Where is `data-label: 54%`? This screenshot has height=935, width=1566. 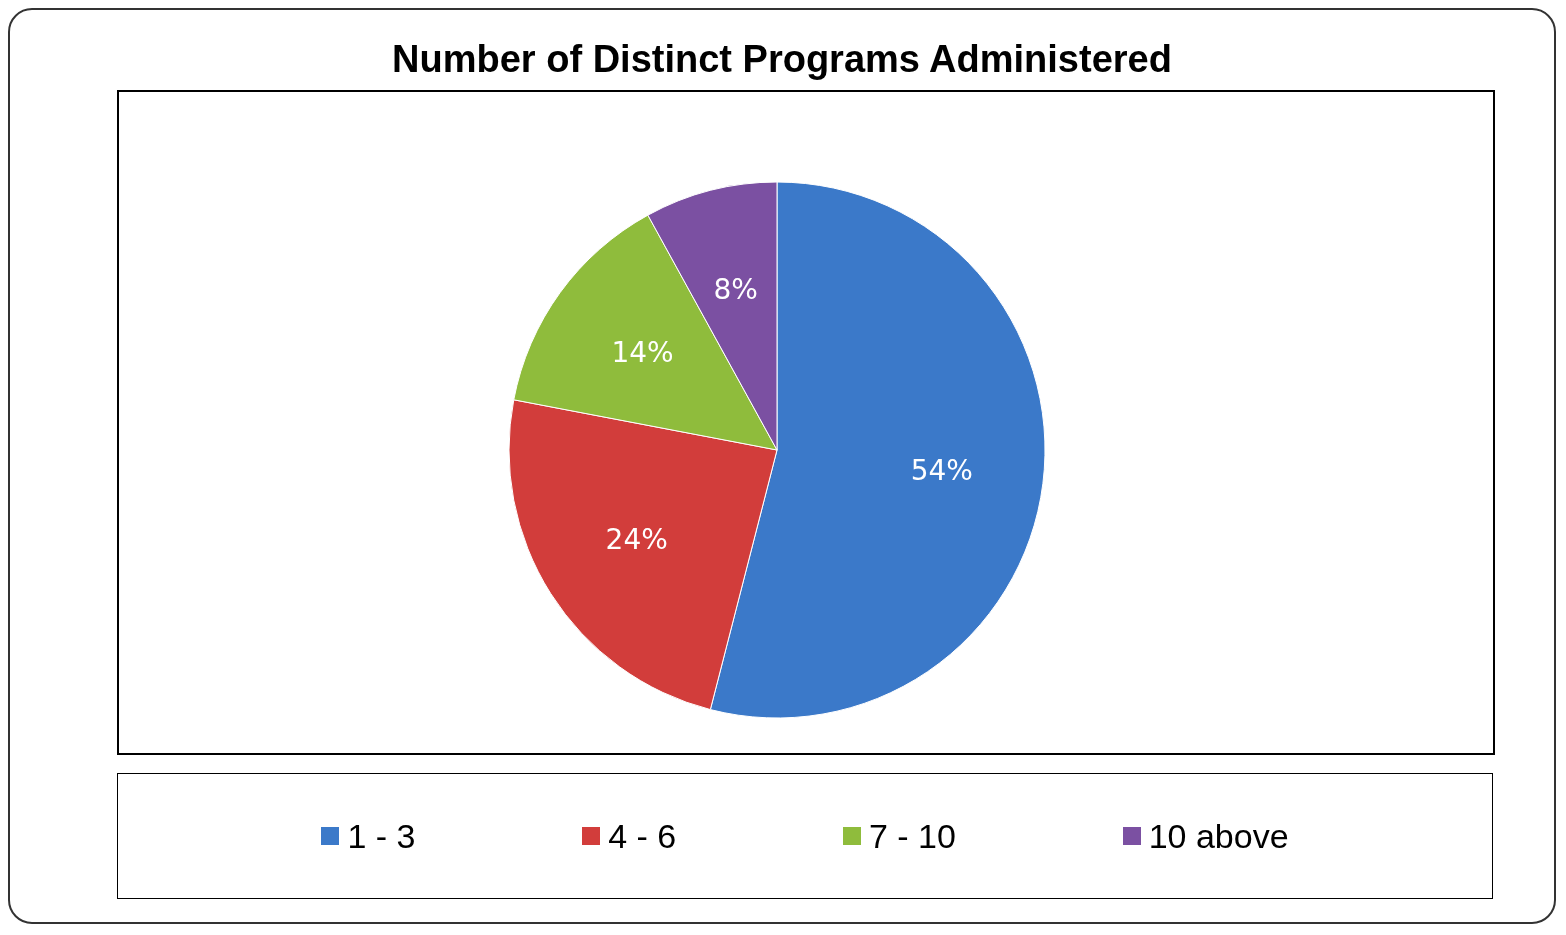
data-label: 54% is located at coordinates (941, 471).